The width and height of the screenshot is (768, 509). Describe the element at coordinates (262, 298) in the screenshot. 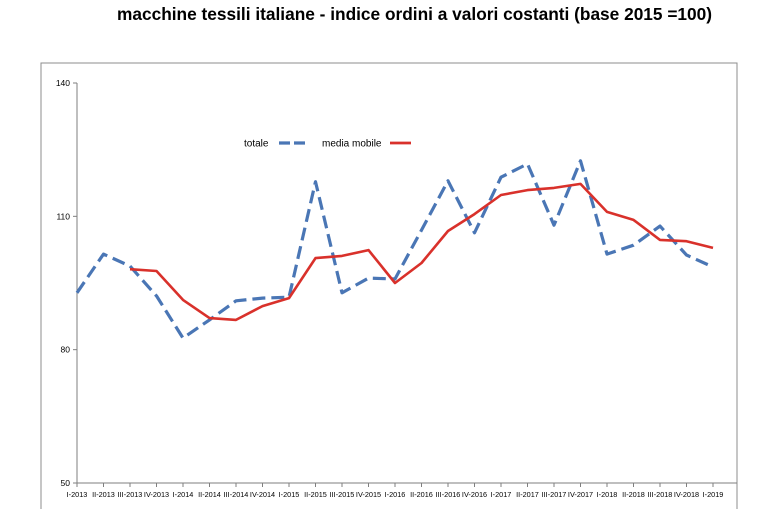

I see `point-totale-iv-2014` at that location.